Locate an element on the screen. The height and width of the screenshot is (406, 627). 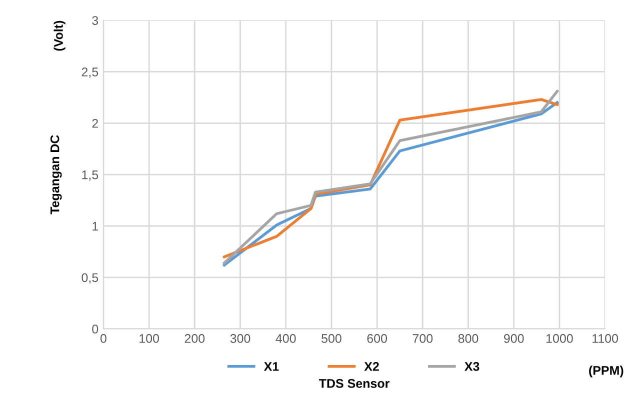
x-tick-label: 400 is located at coordinates (286, 338).